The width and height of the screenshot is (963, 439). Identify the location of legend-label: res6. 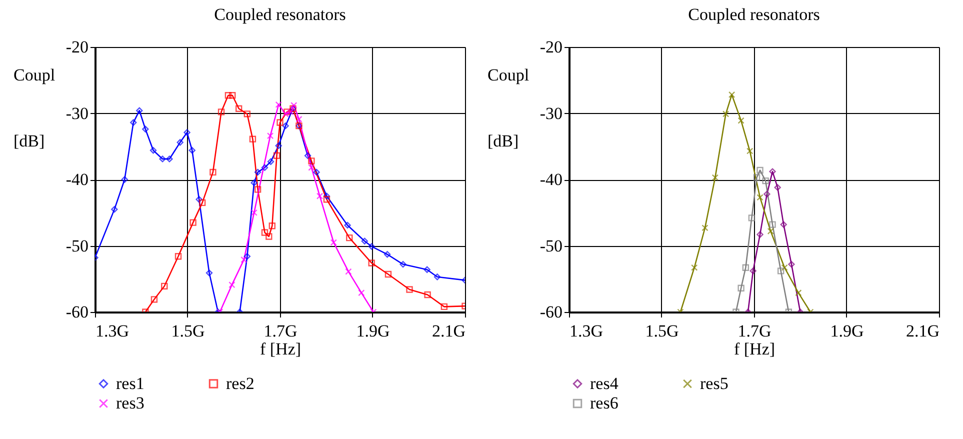
(604, 403).